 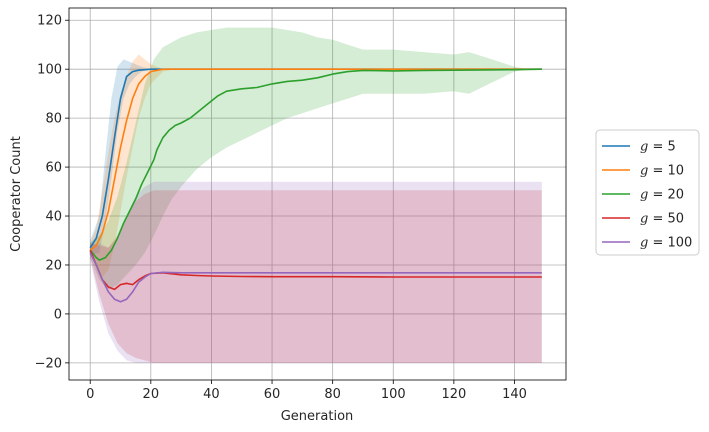 I want to click on legend-label-g-50: g = 50, so click(x=662, y=219).